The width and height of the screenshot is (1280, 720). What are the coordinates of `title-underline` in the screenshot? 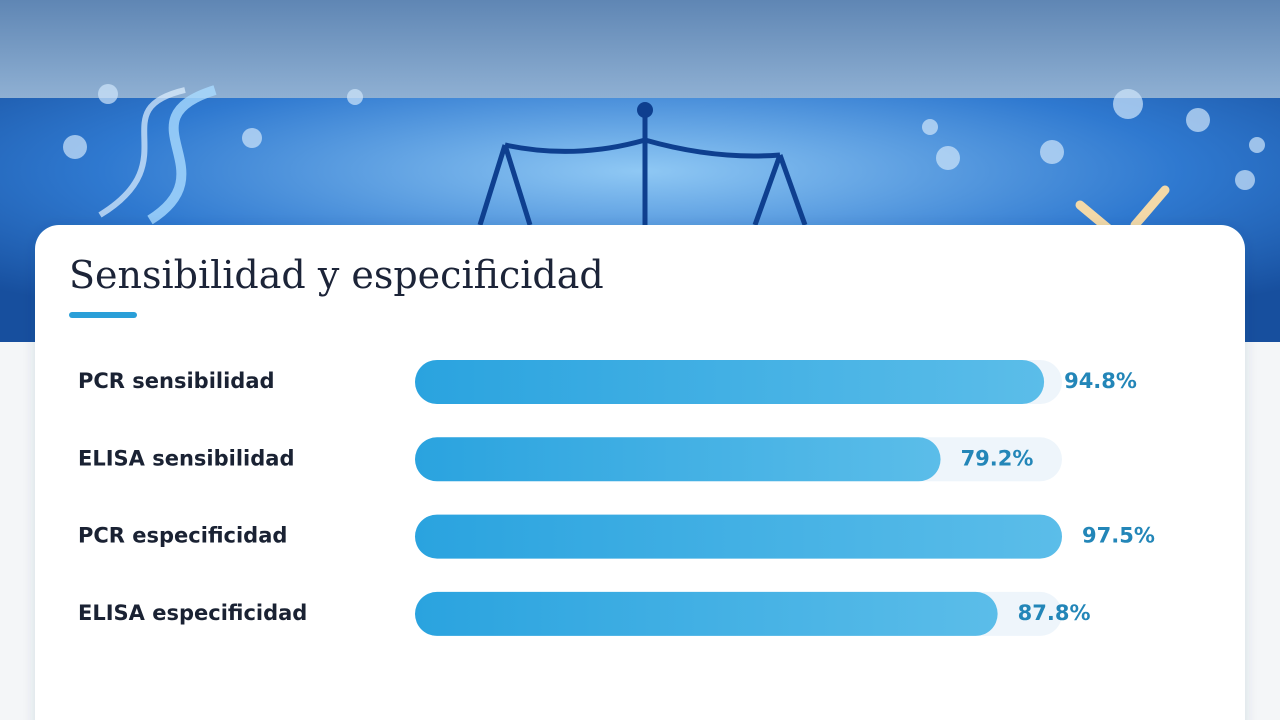 It's located at (103, 315).